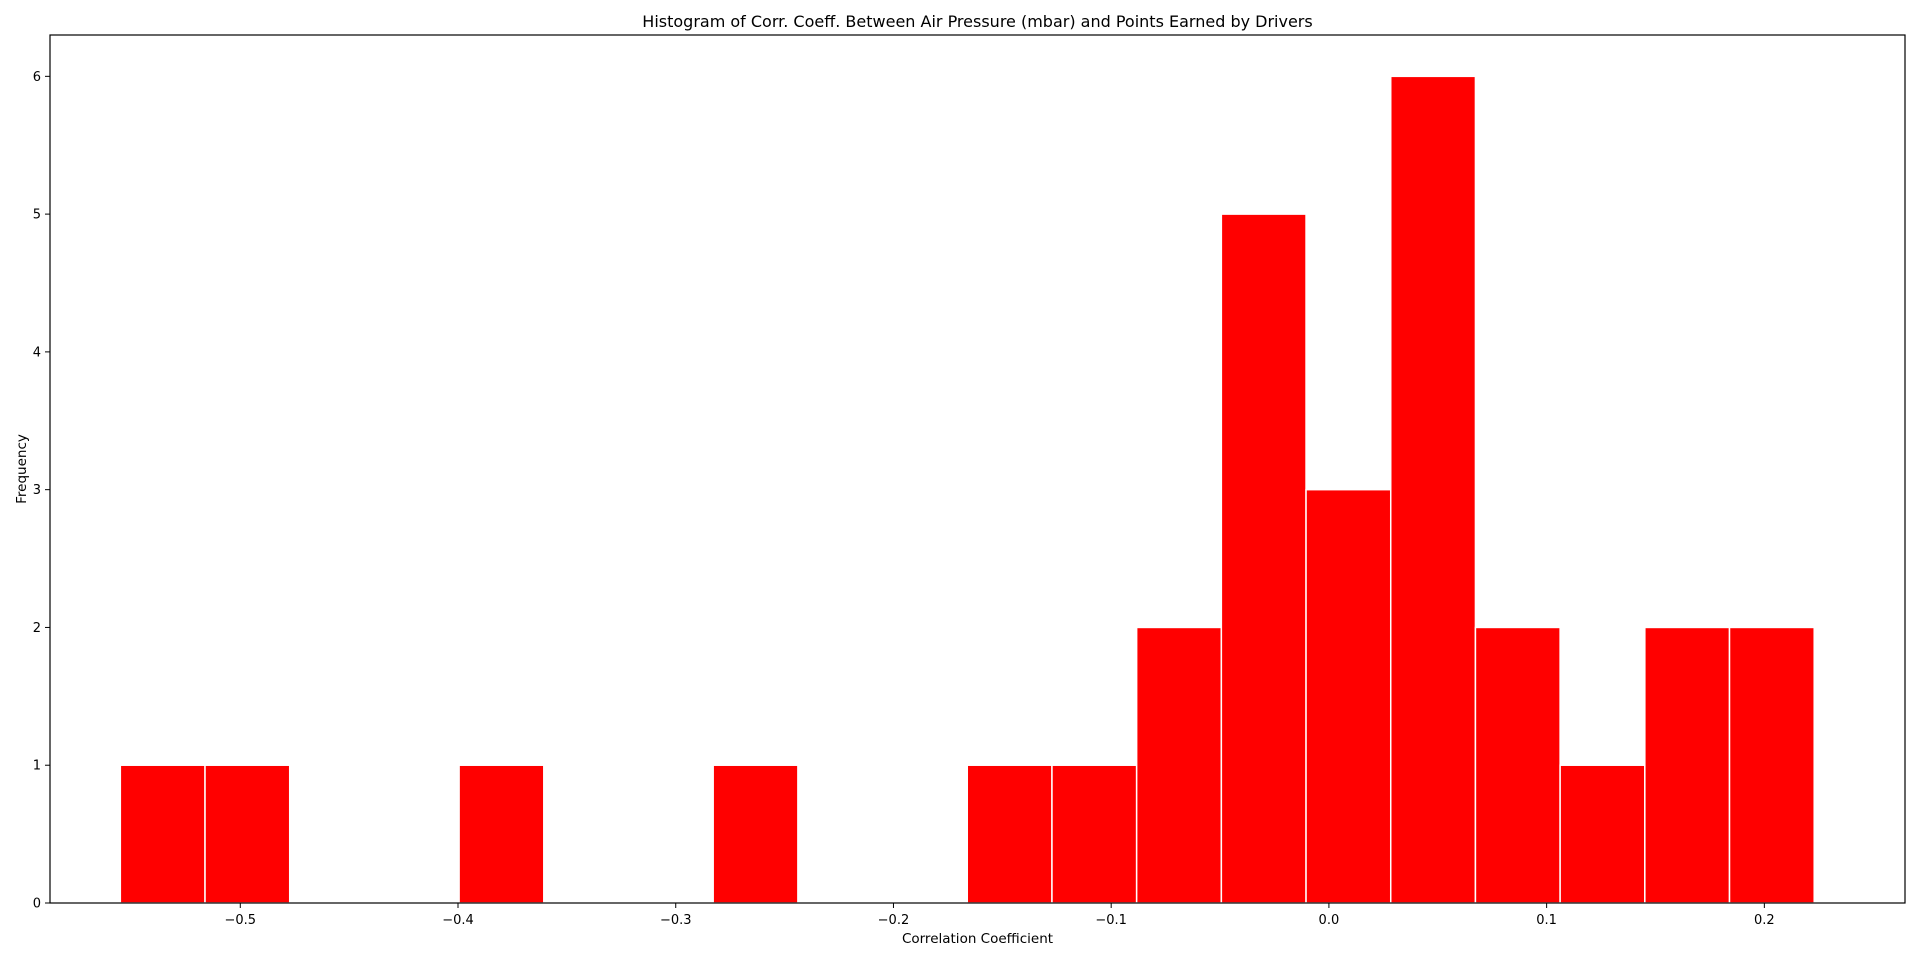  What do you see at coordinates (37, 490) in the screenshot?
I see `y-tick-label: 3` at bounding box center [37, 490].